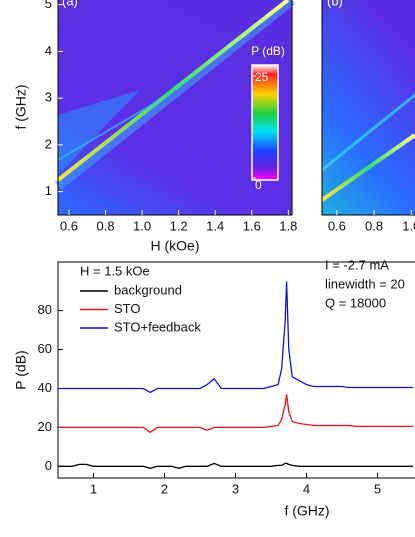  Describe the element at coordinates (48, 465) in the screenshot. I see `y-tick-label: 0` at that location.